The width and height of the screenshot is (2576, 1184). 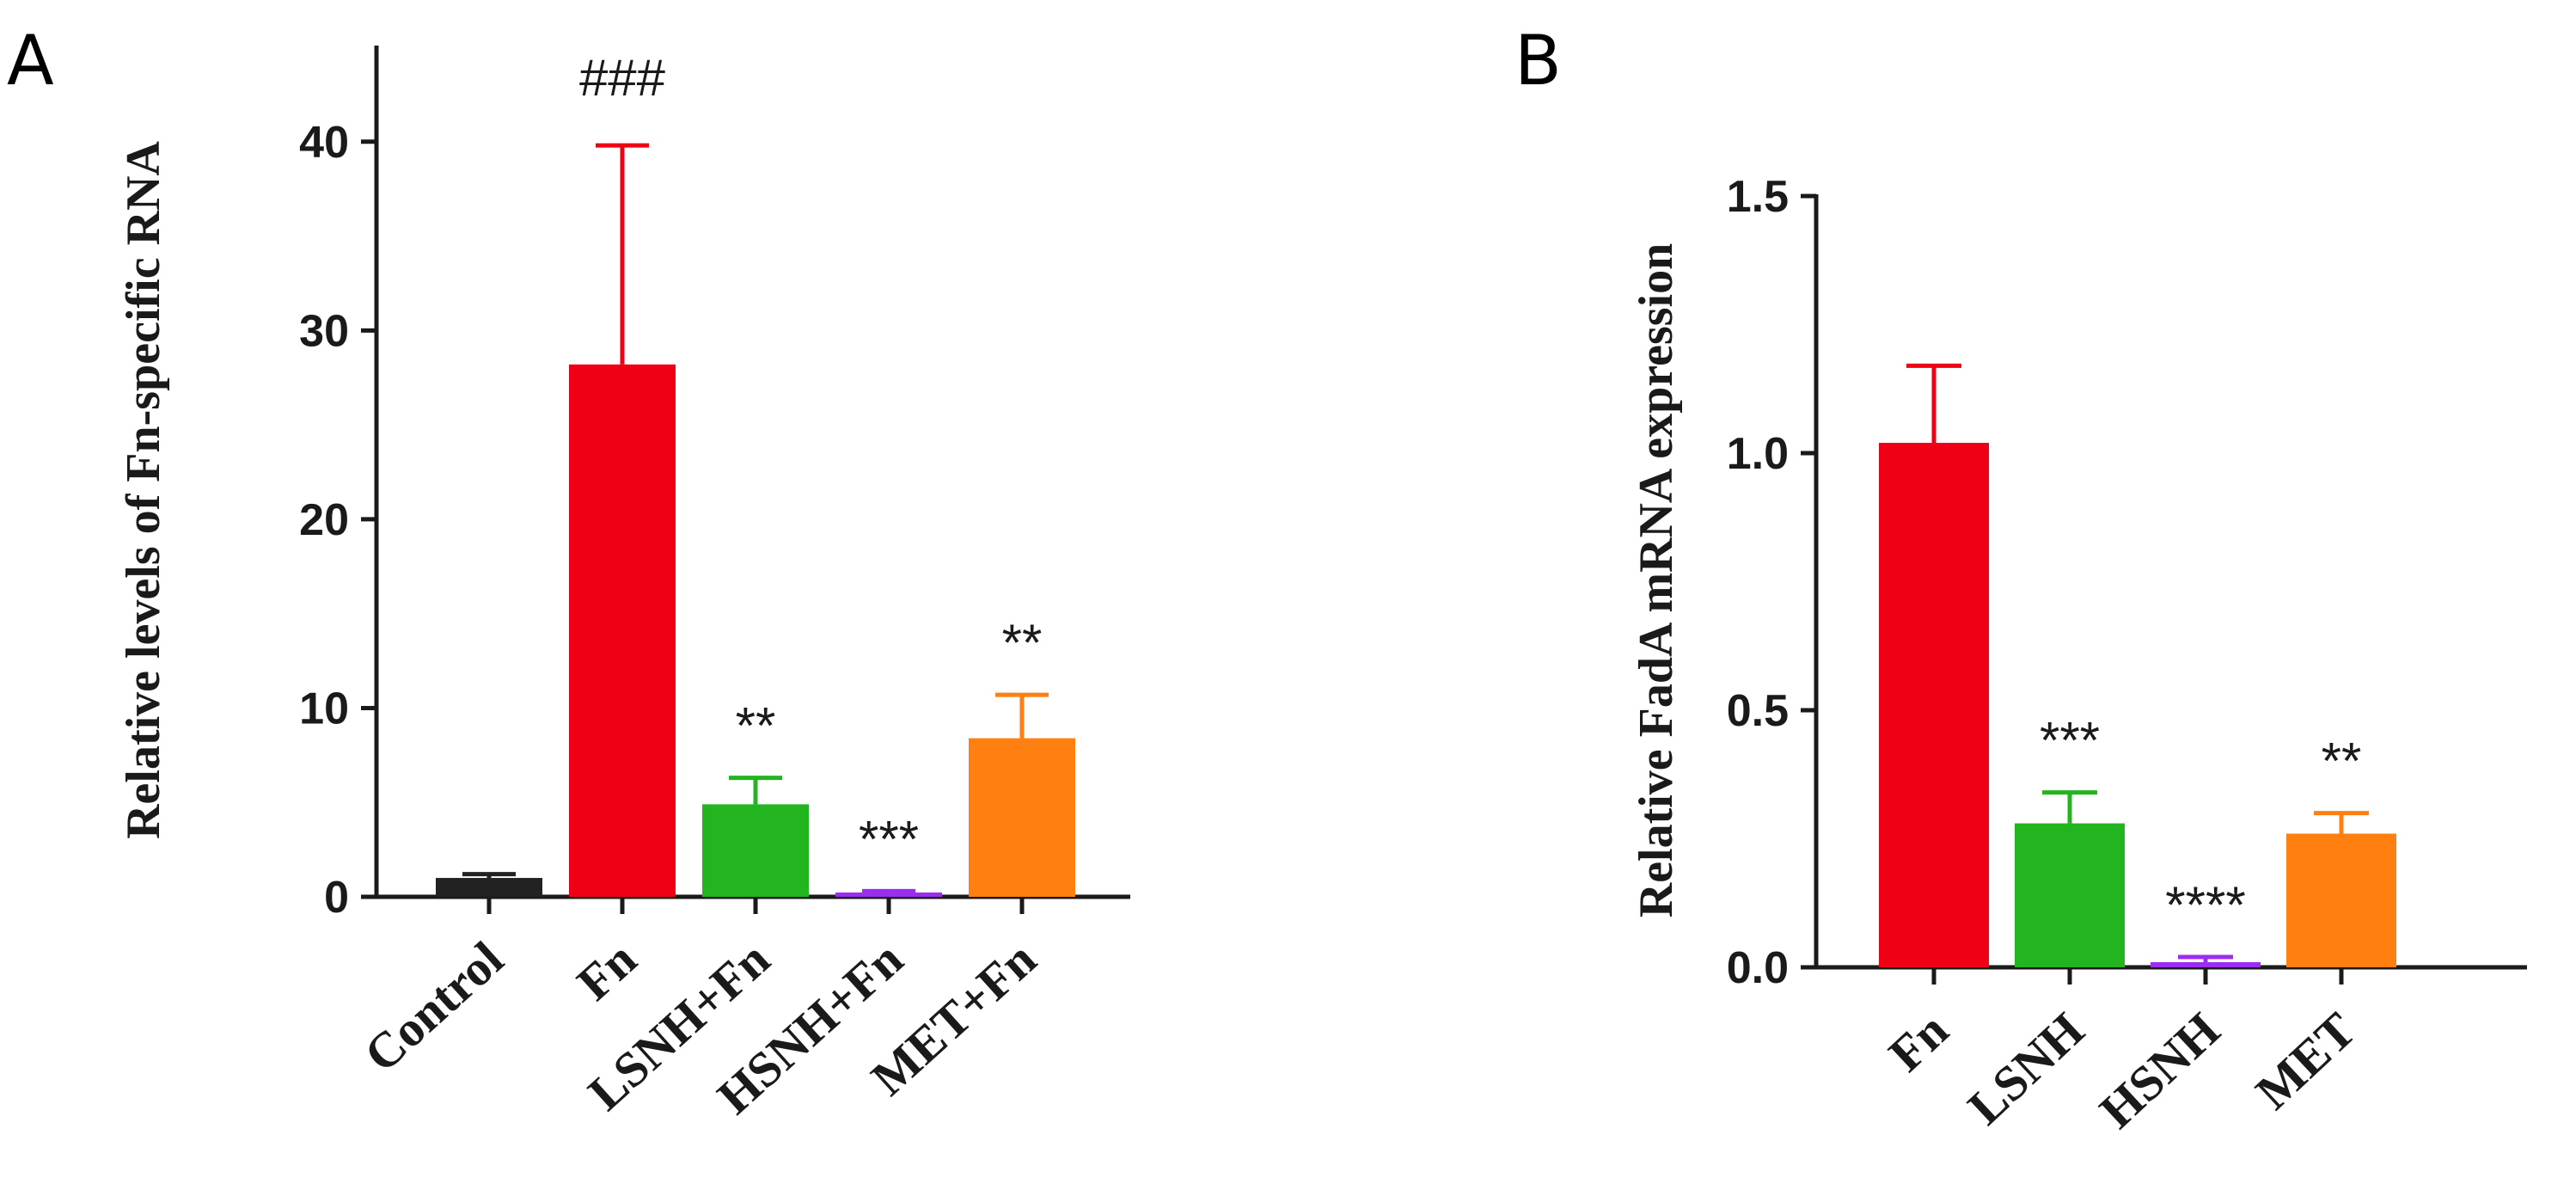 What do you see at coordinates (1758, 454) in the screenshot?
I see `y-tick-label: 1.0` at bounding box center [1758, 454].